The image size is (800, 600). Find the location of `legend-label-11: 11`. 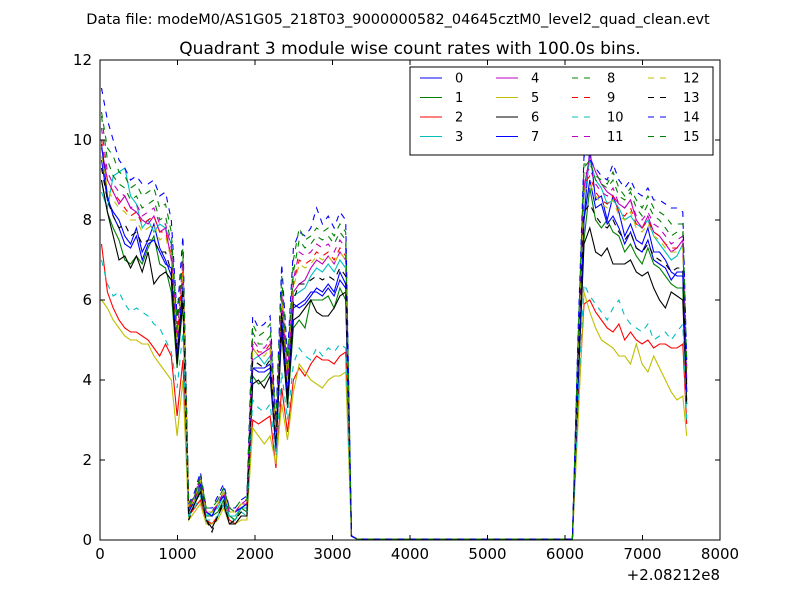

legend-label-11: 11 is located at coordinates (615, 137).